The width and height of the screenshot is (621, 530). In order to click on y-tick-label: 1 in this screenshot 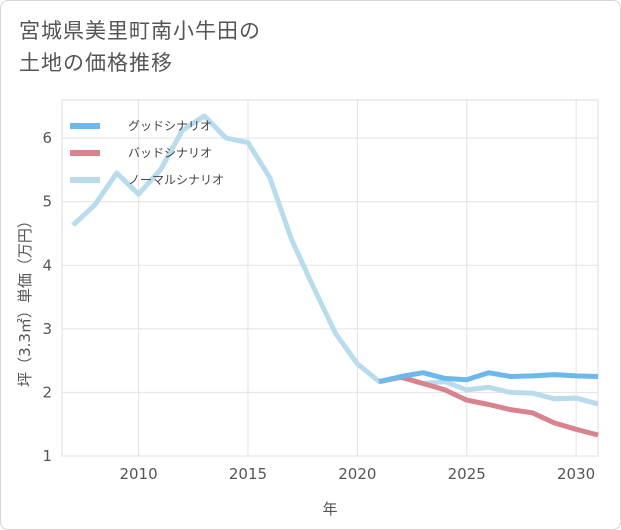, I will do `click(47, 456)`.